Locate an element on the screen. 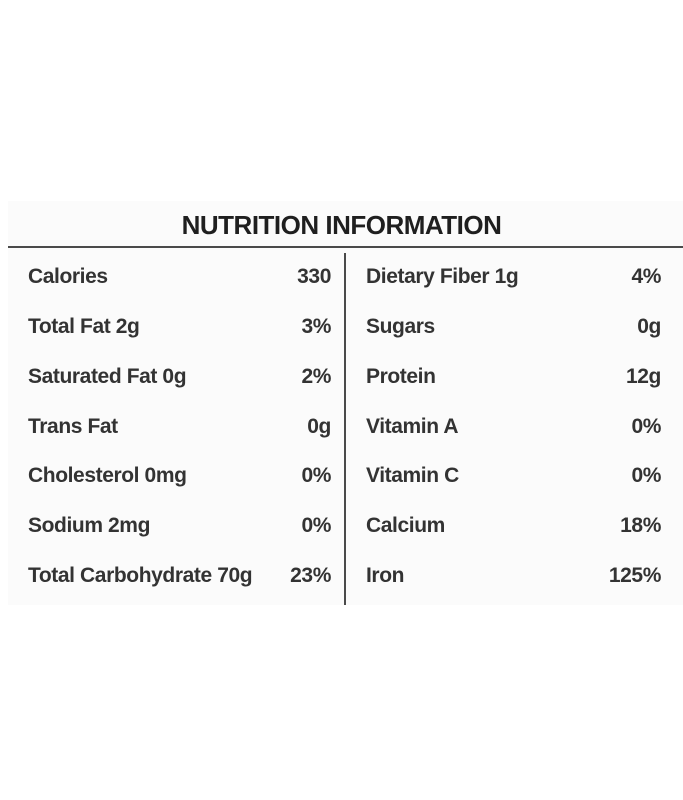 Image resolution: width=683 pixels, height=800 pixels. nutrient-row-total-fat: Total Fat 2g 3% is located at coordinates (179, 327).